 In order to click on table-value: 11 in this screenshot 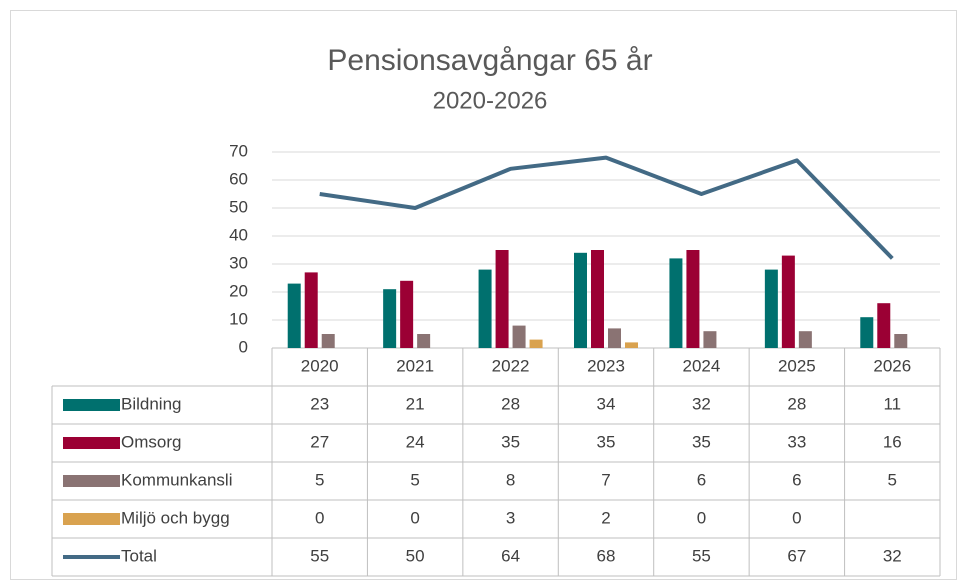, I will do `click(892, 403)`.